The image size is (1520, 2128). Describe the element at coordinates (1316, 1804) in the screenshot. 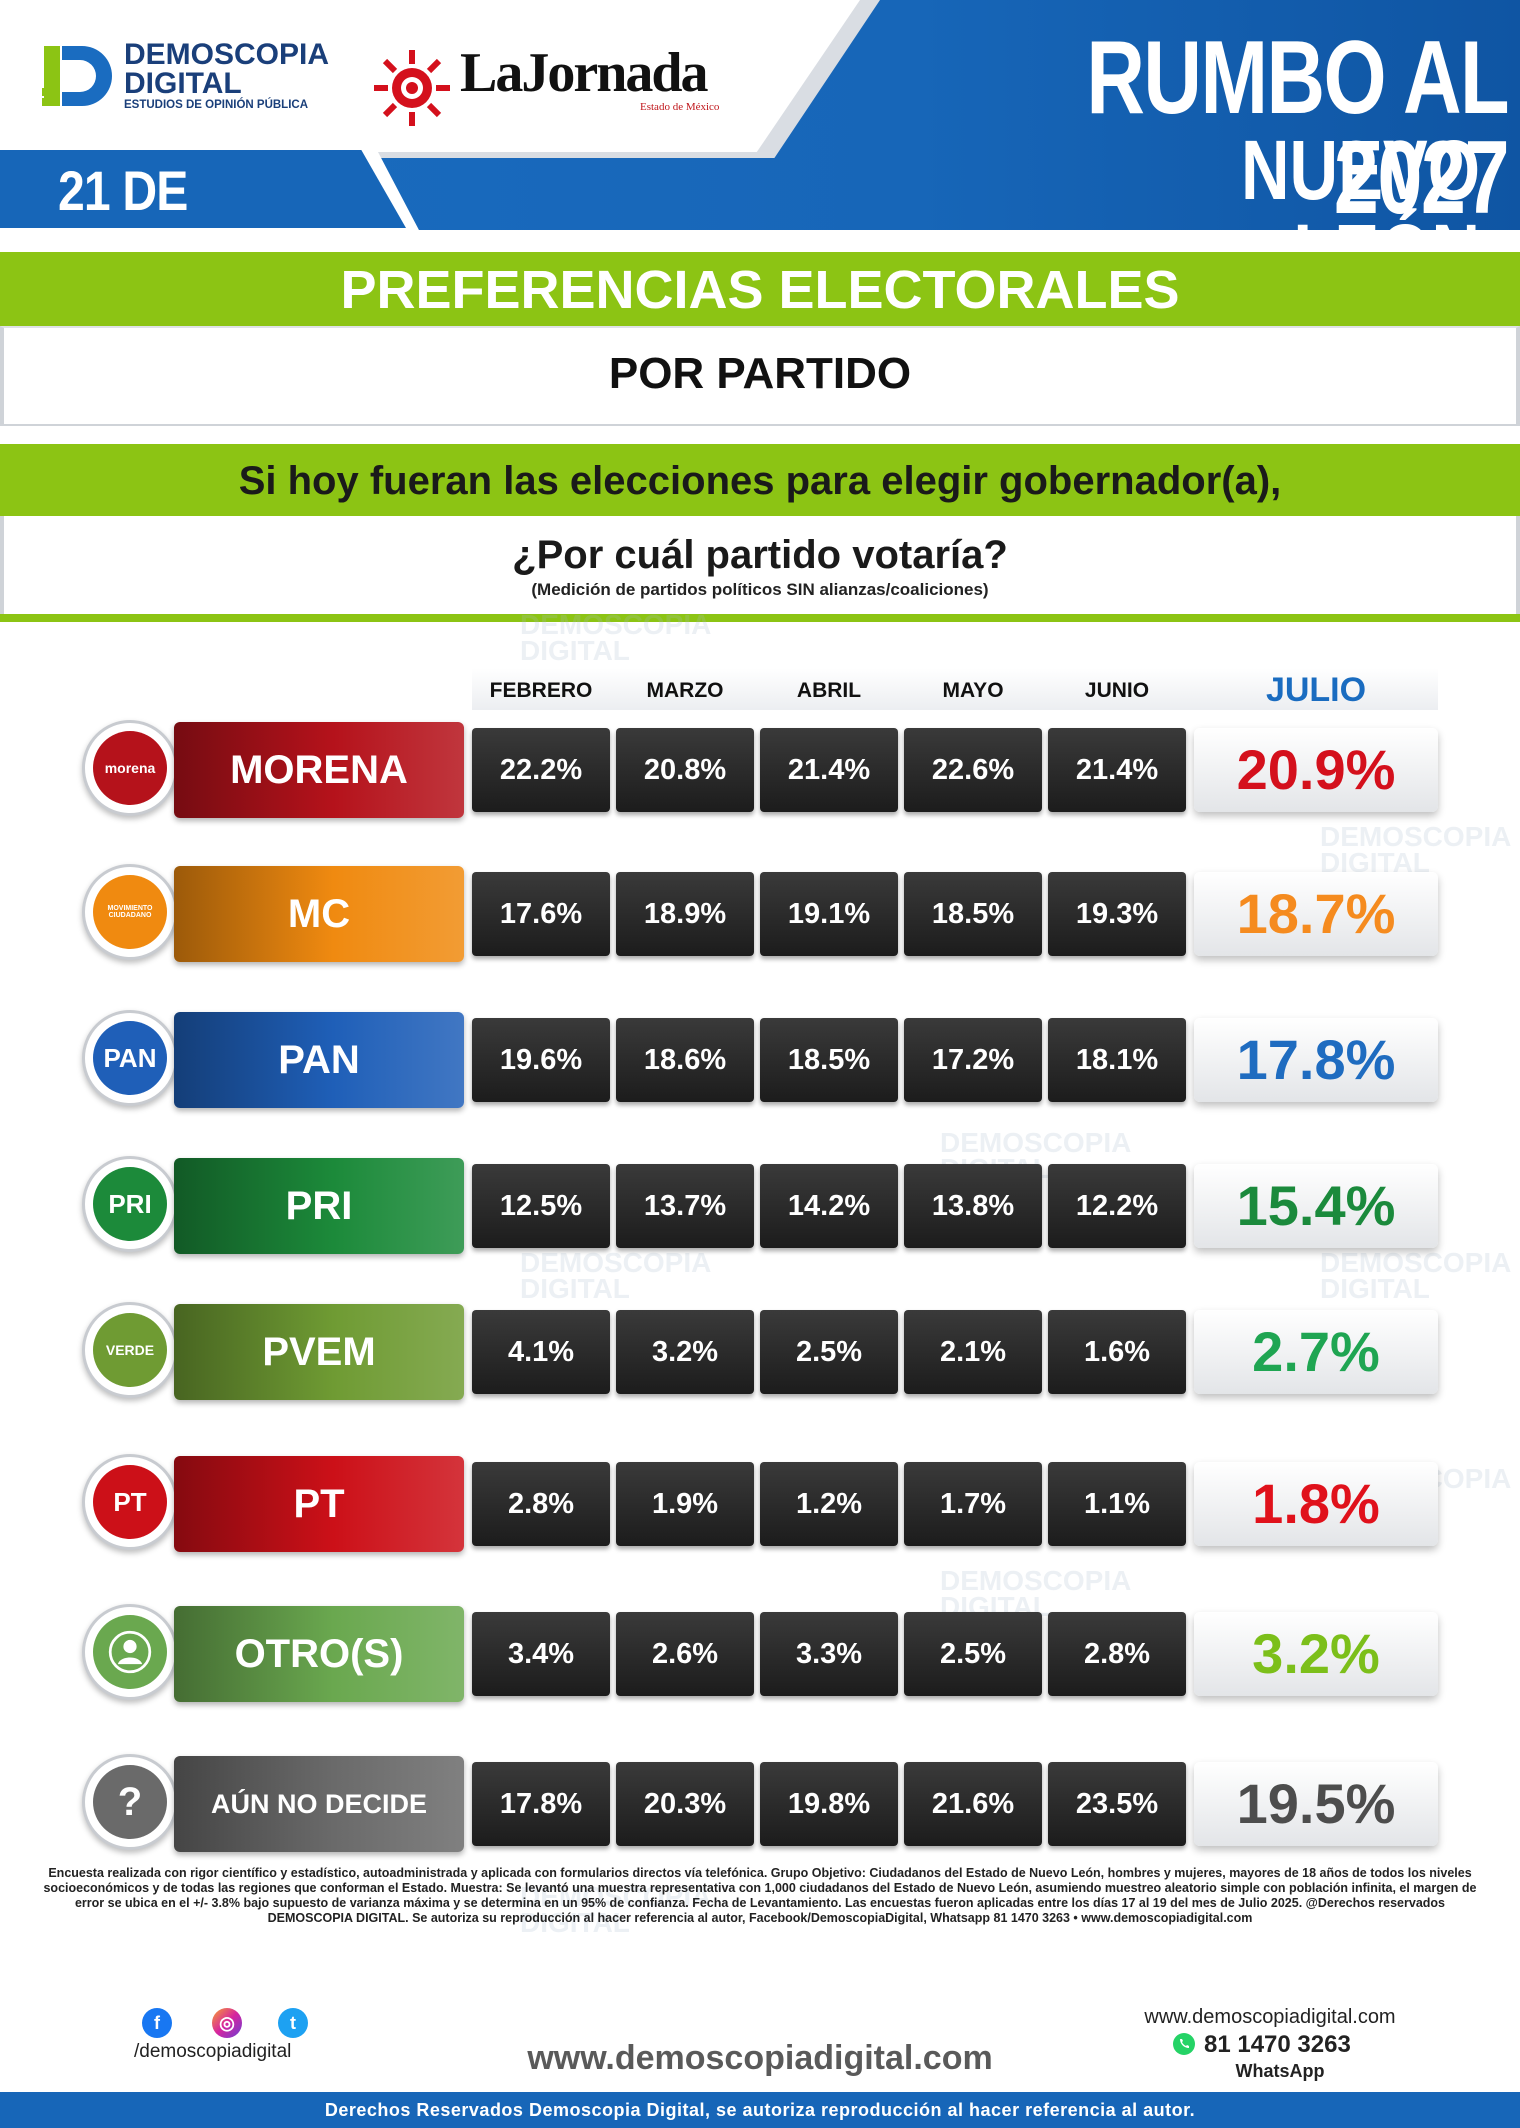

I see `a-n-no-decide-value-julio: 19.5%` at that location.